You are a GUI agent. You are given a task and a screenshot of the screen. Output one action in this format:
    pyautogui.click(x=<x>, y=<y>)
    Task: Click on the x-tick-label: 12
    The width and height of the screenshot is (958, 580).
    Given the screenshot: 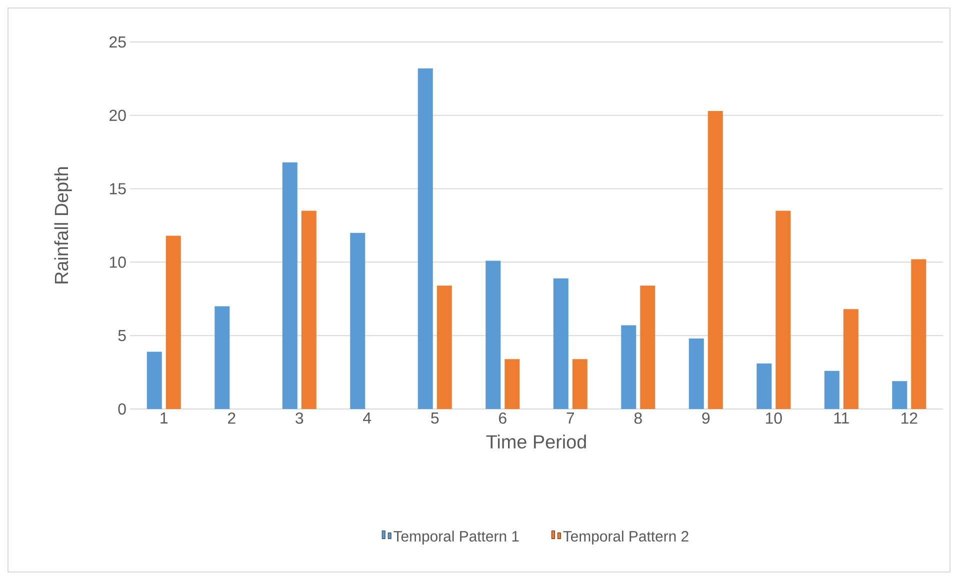 What is the action you would take?
    pyautogui.click(x=909, y=418)
    